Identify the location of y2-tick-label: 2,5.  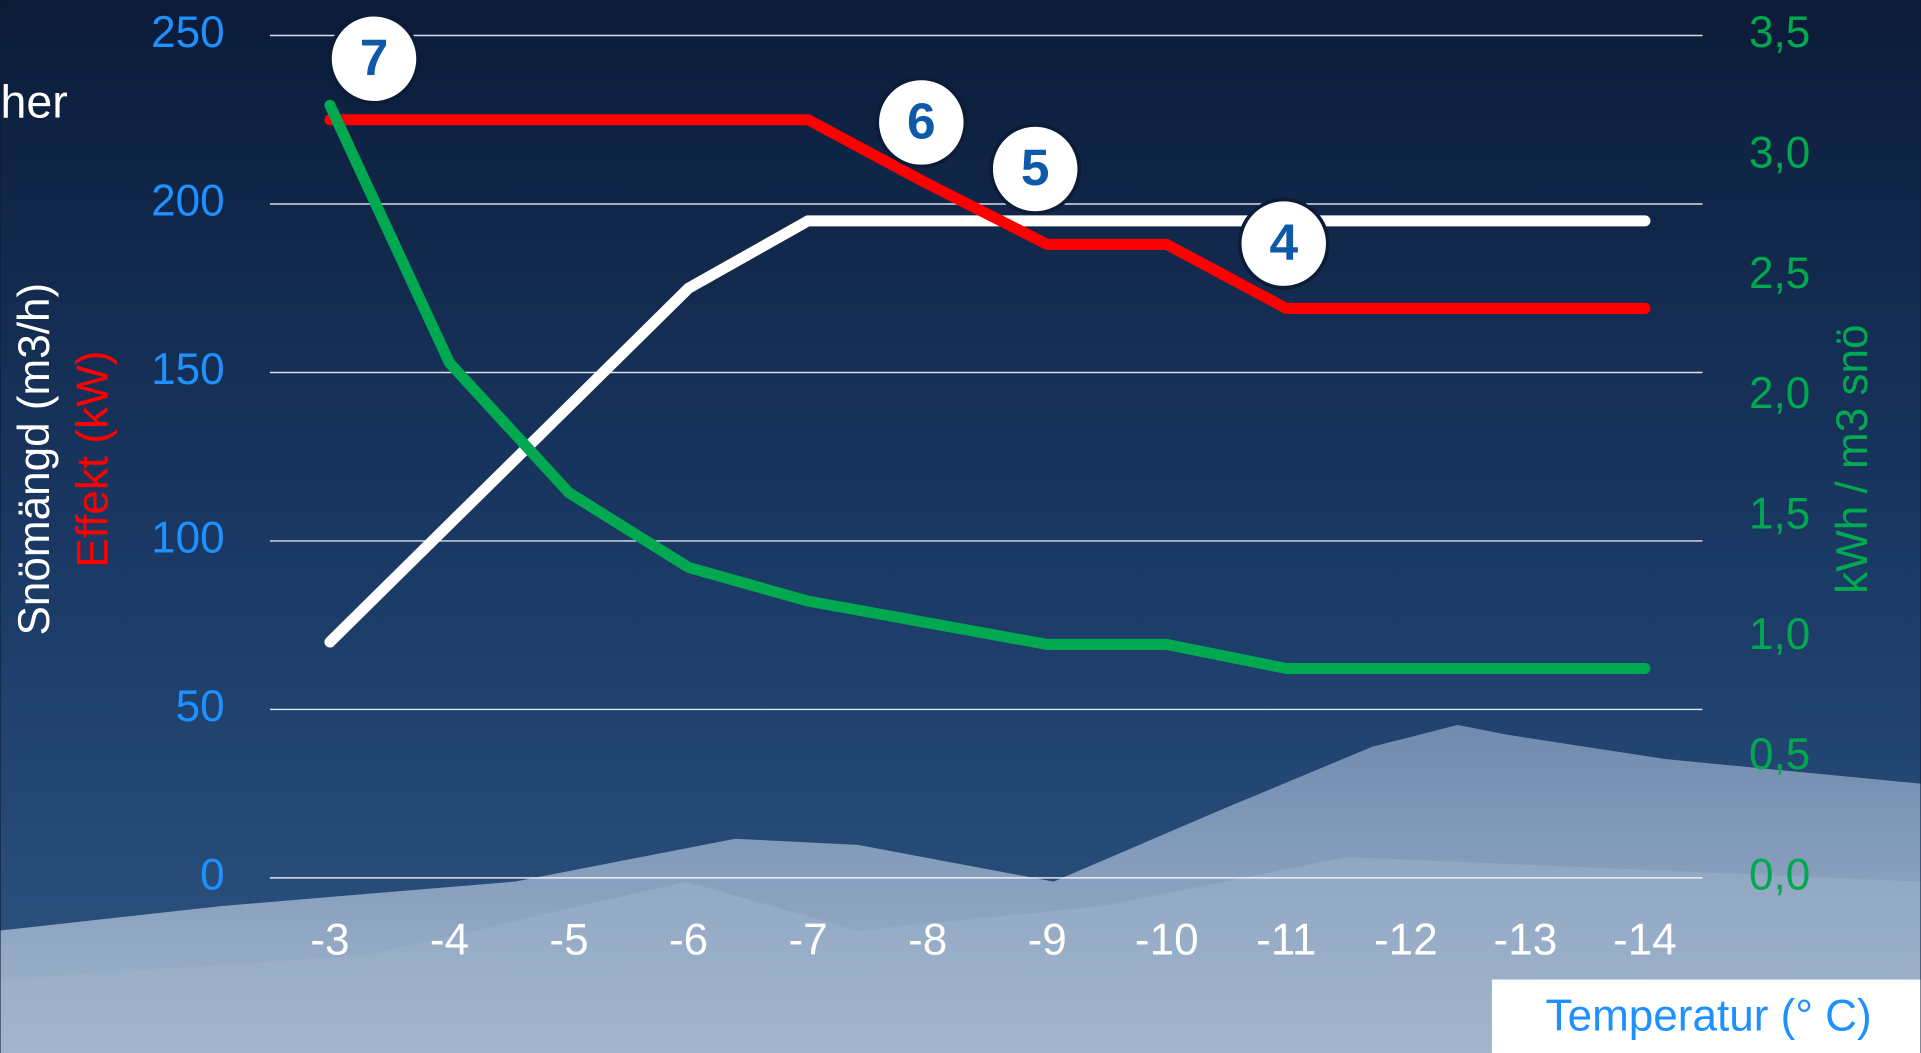
(1779, 273).